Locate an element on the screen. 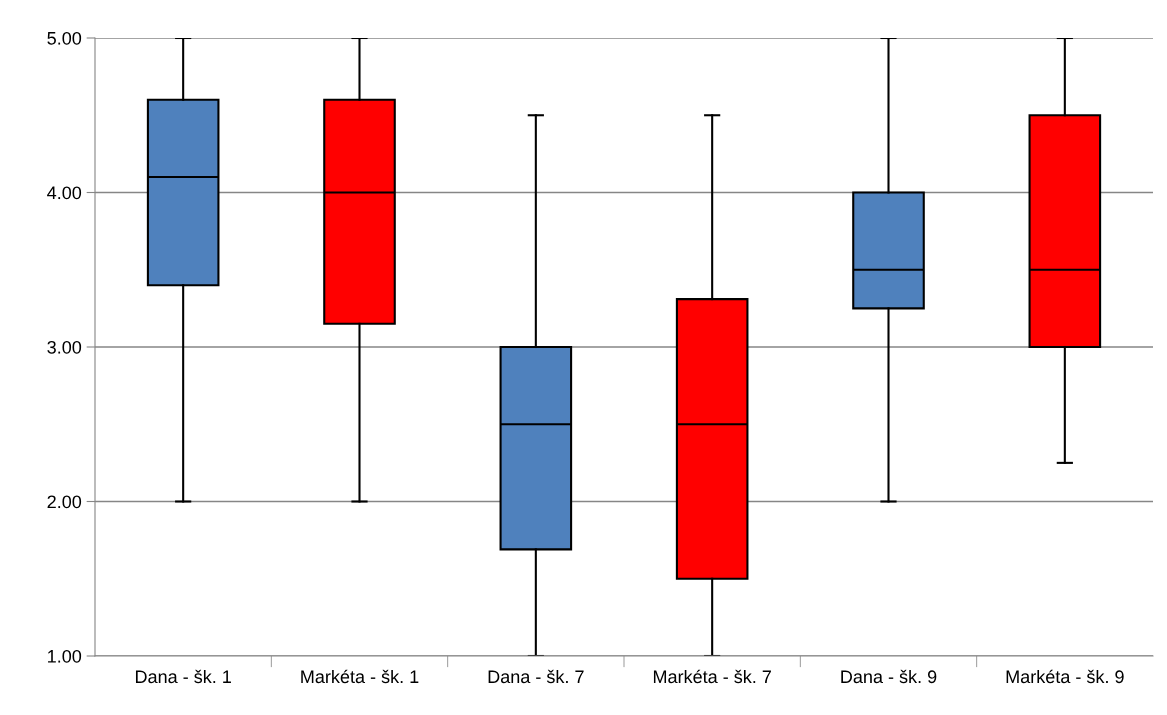 This screenshot has height=715, width=1167. x-tick-label: Markéta - šk. 9 is located at coordinates (1065, 676).